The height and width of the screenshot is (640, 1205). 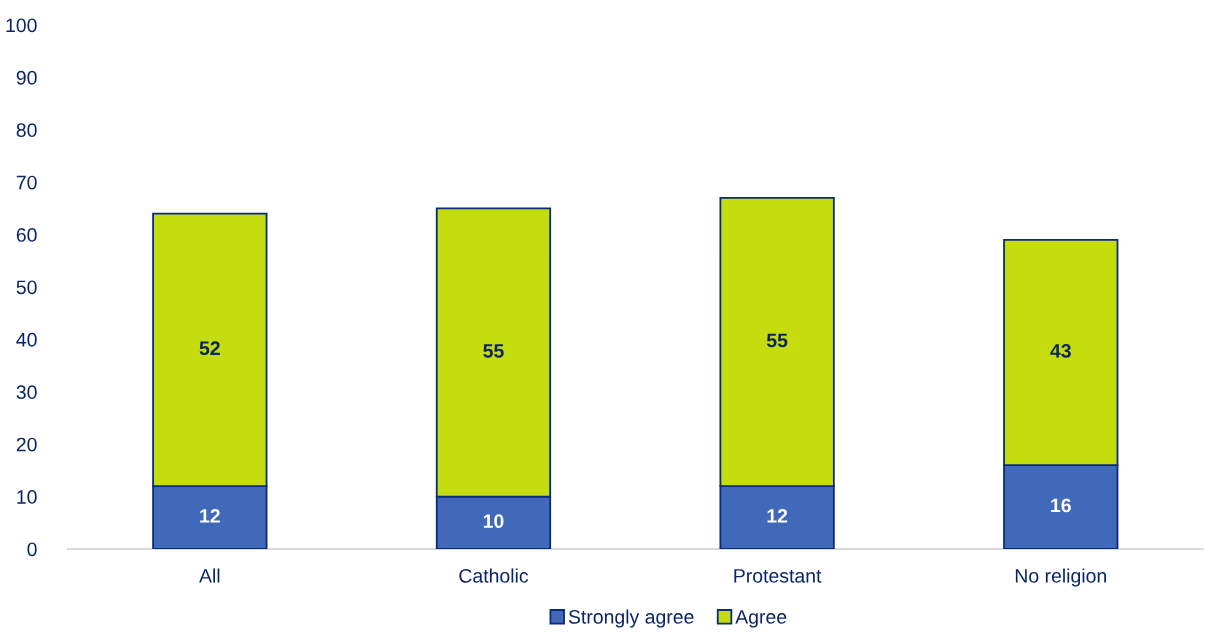 What do you see at coordinates (26, 444) in the screenshot?
I see `y-tick-label: 20` at bounding box center [26, 444].